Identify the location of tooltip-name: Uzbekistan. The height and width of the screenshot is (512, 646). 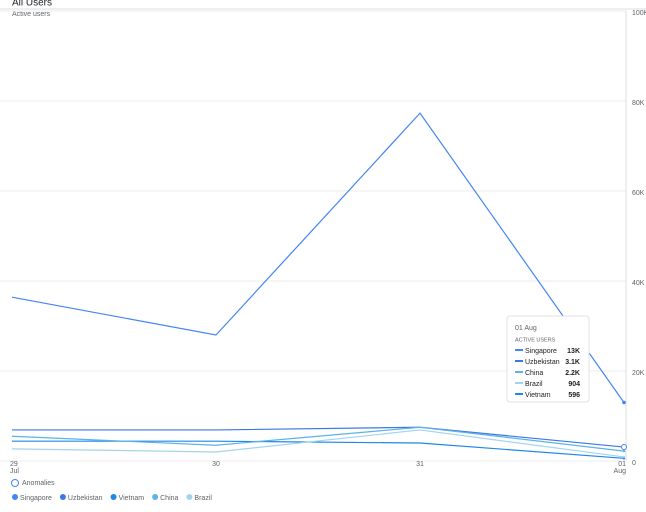
(542, 362).